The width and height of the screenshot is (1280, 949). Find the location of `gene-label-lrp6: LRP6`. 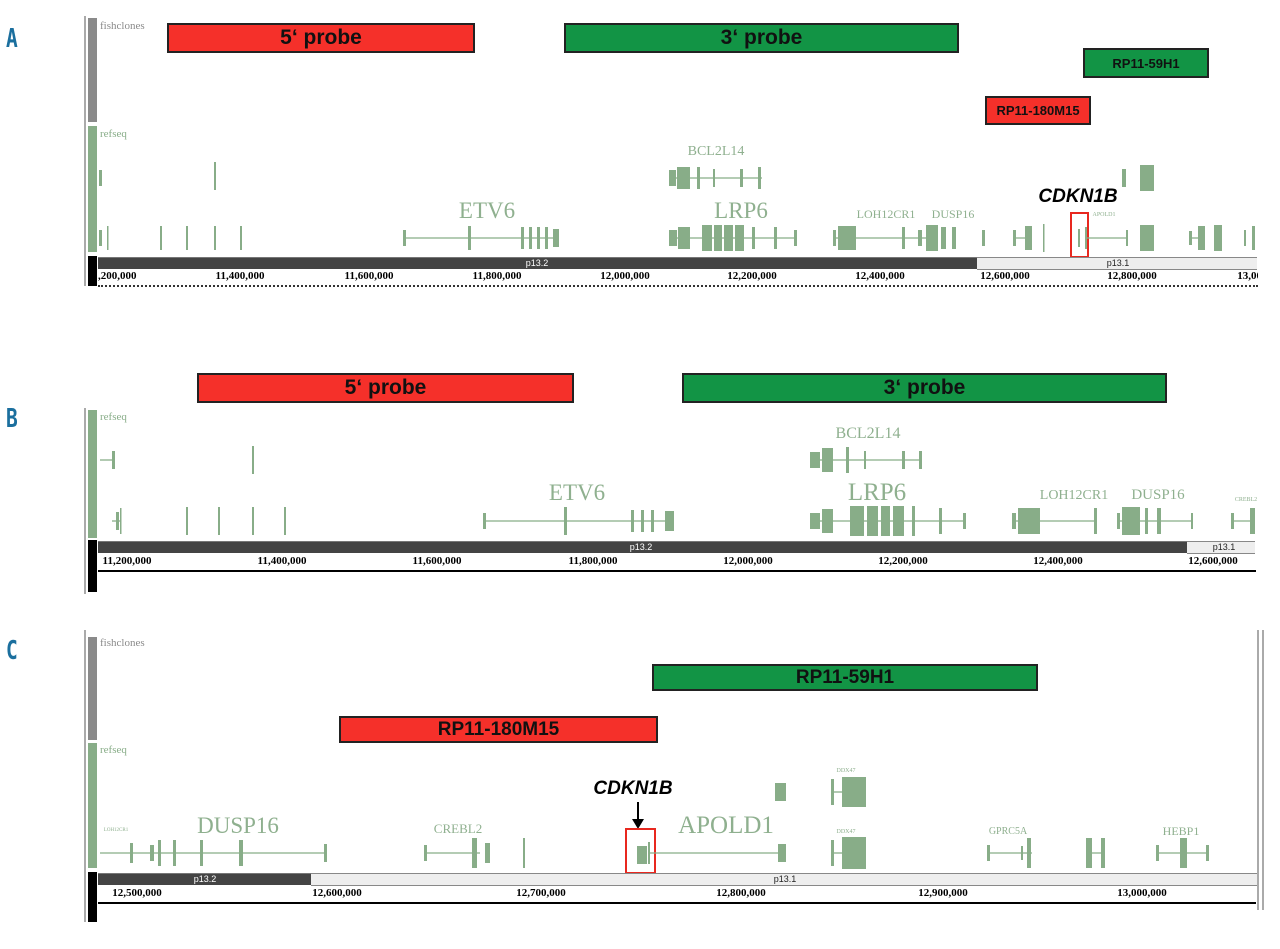

gene-label-lrp6: LRP6 is located at coordinates (741, 210).